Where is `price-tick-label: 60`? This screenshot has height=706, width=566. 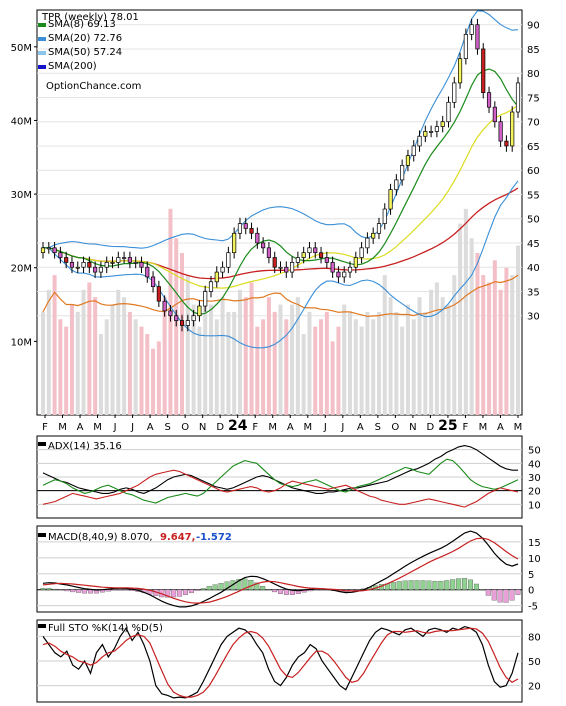
price-tick-label: 60 is located at coordinates (533, 171).